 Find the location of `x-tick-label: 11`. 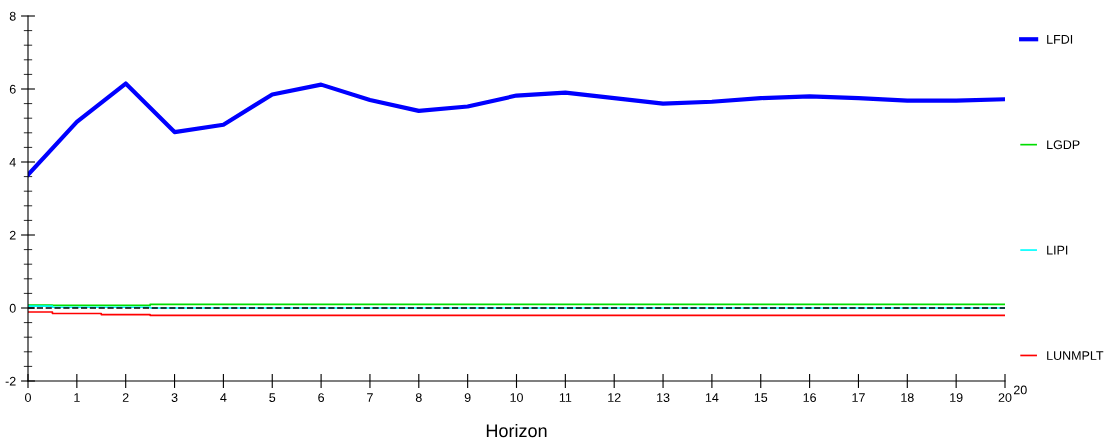

x-tick-label: 11 is located at coordinates (565, 397).